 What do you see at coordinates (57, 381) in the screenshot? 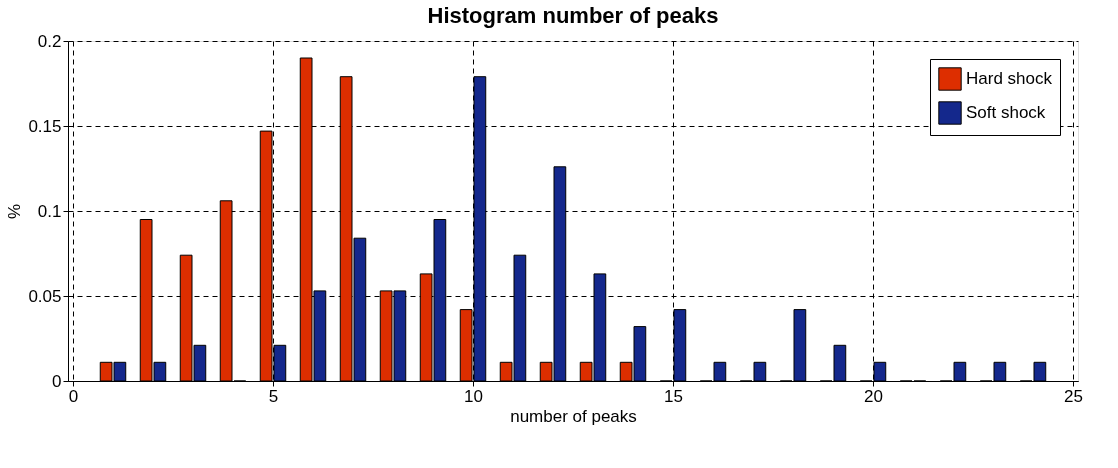
I see `y-tick-label: 0` at bounding box center [57, 381].